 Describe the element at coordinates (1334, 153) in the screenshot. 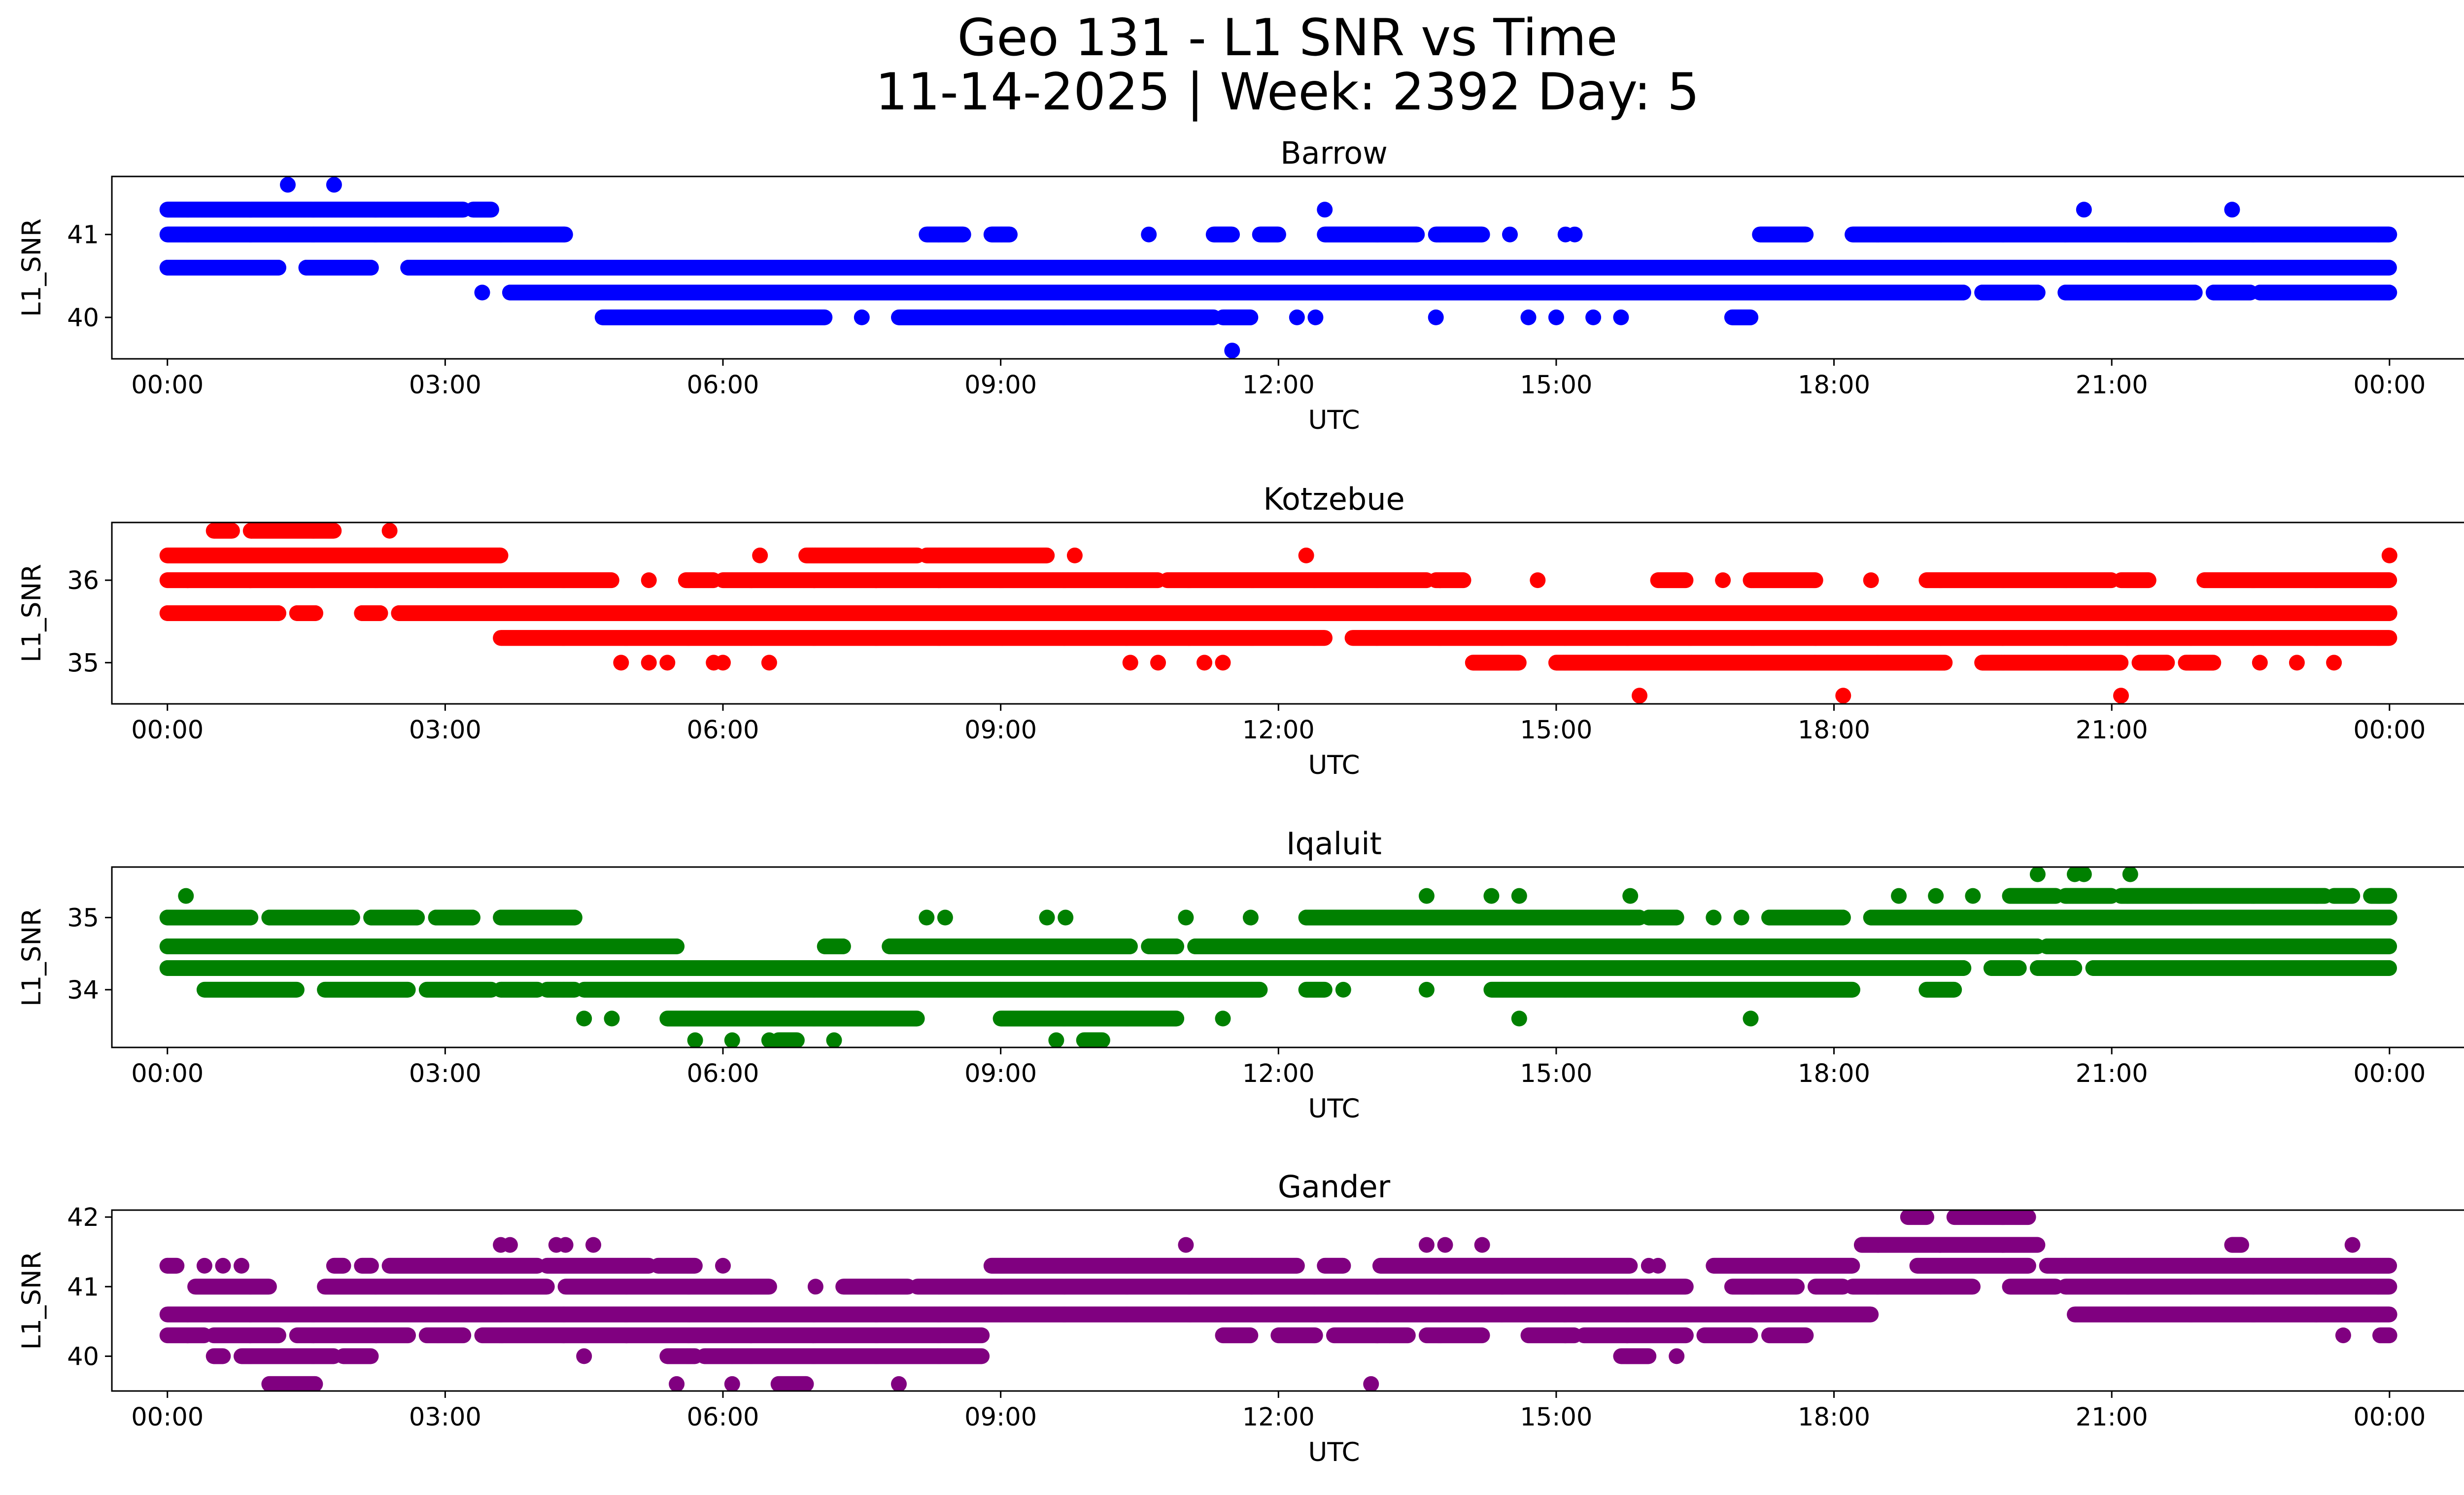

I see `subplot-title: Barrow` at that location.